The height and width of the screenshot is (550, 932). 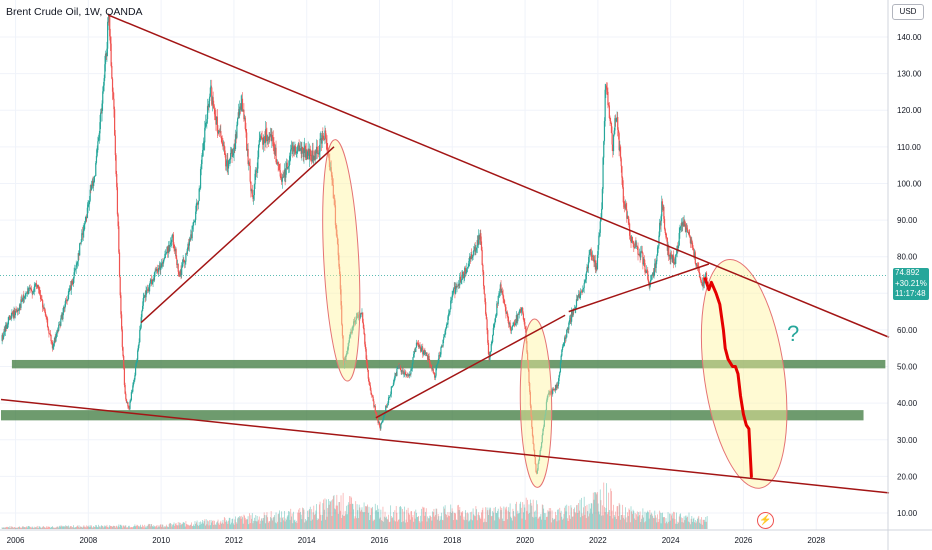 What do you see at coordinates (911, 283) in the screenshot?
I see `price-change: +30.21%` at bounding box center [911, 283].